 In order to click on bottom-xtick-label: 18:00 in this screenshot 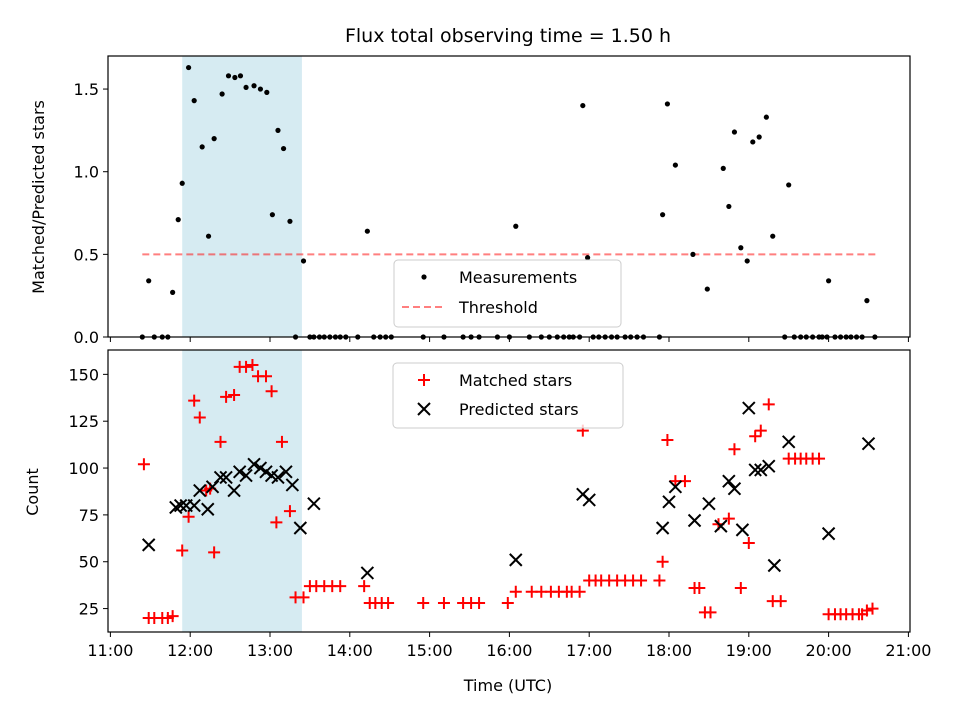, I will do `click(669, 650)`.